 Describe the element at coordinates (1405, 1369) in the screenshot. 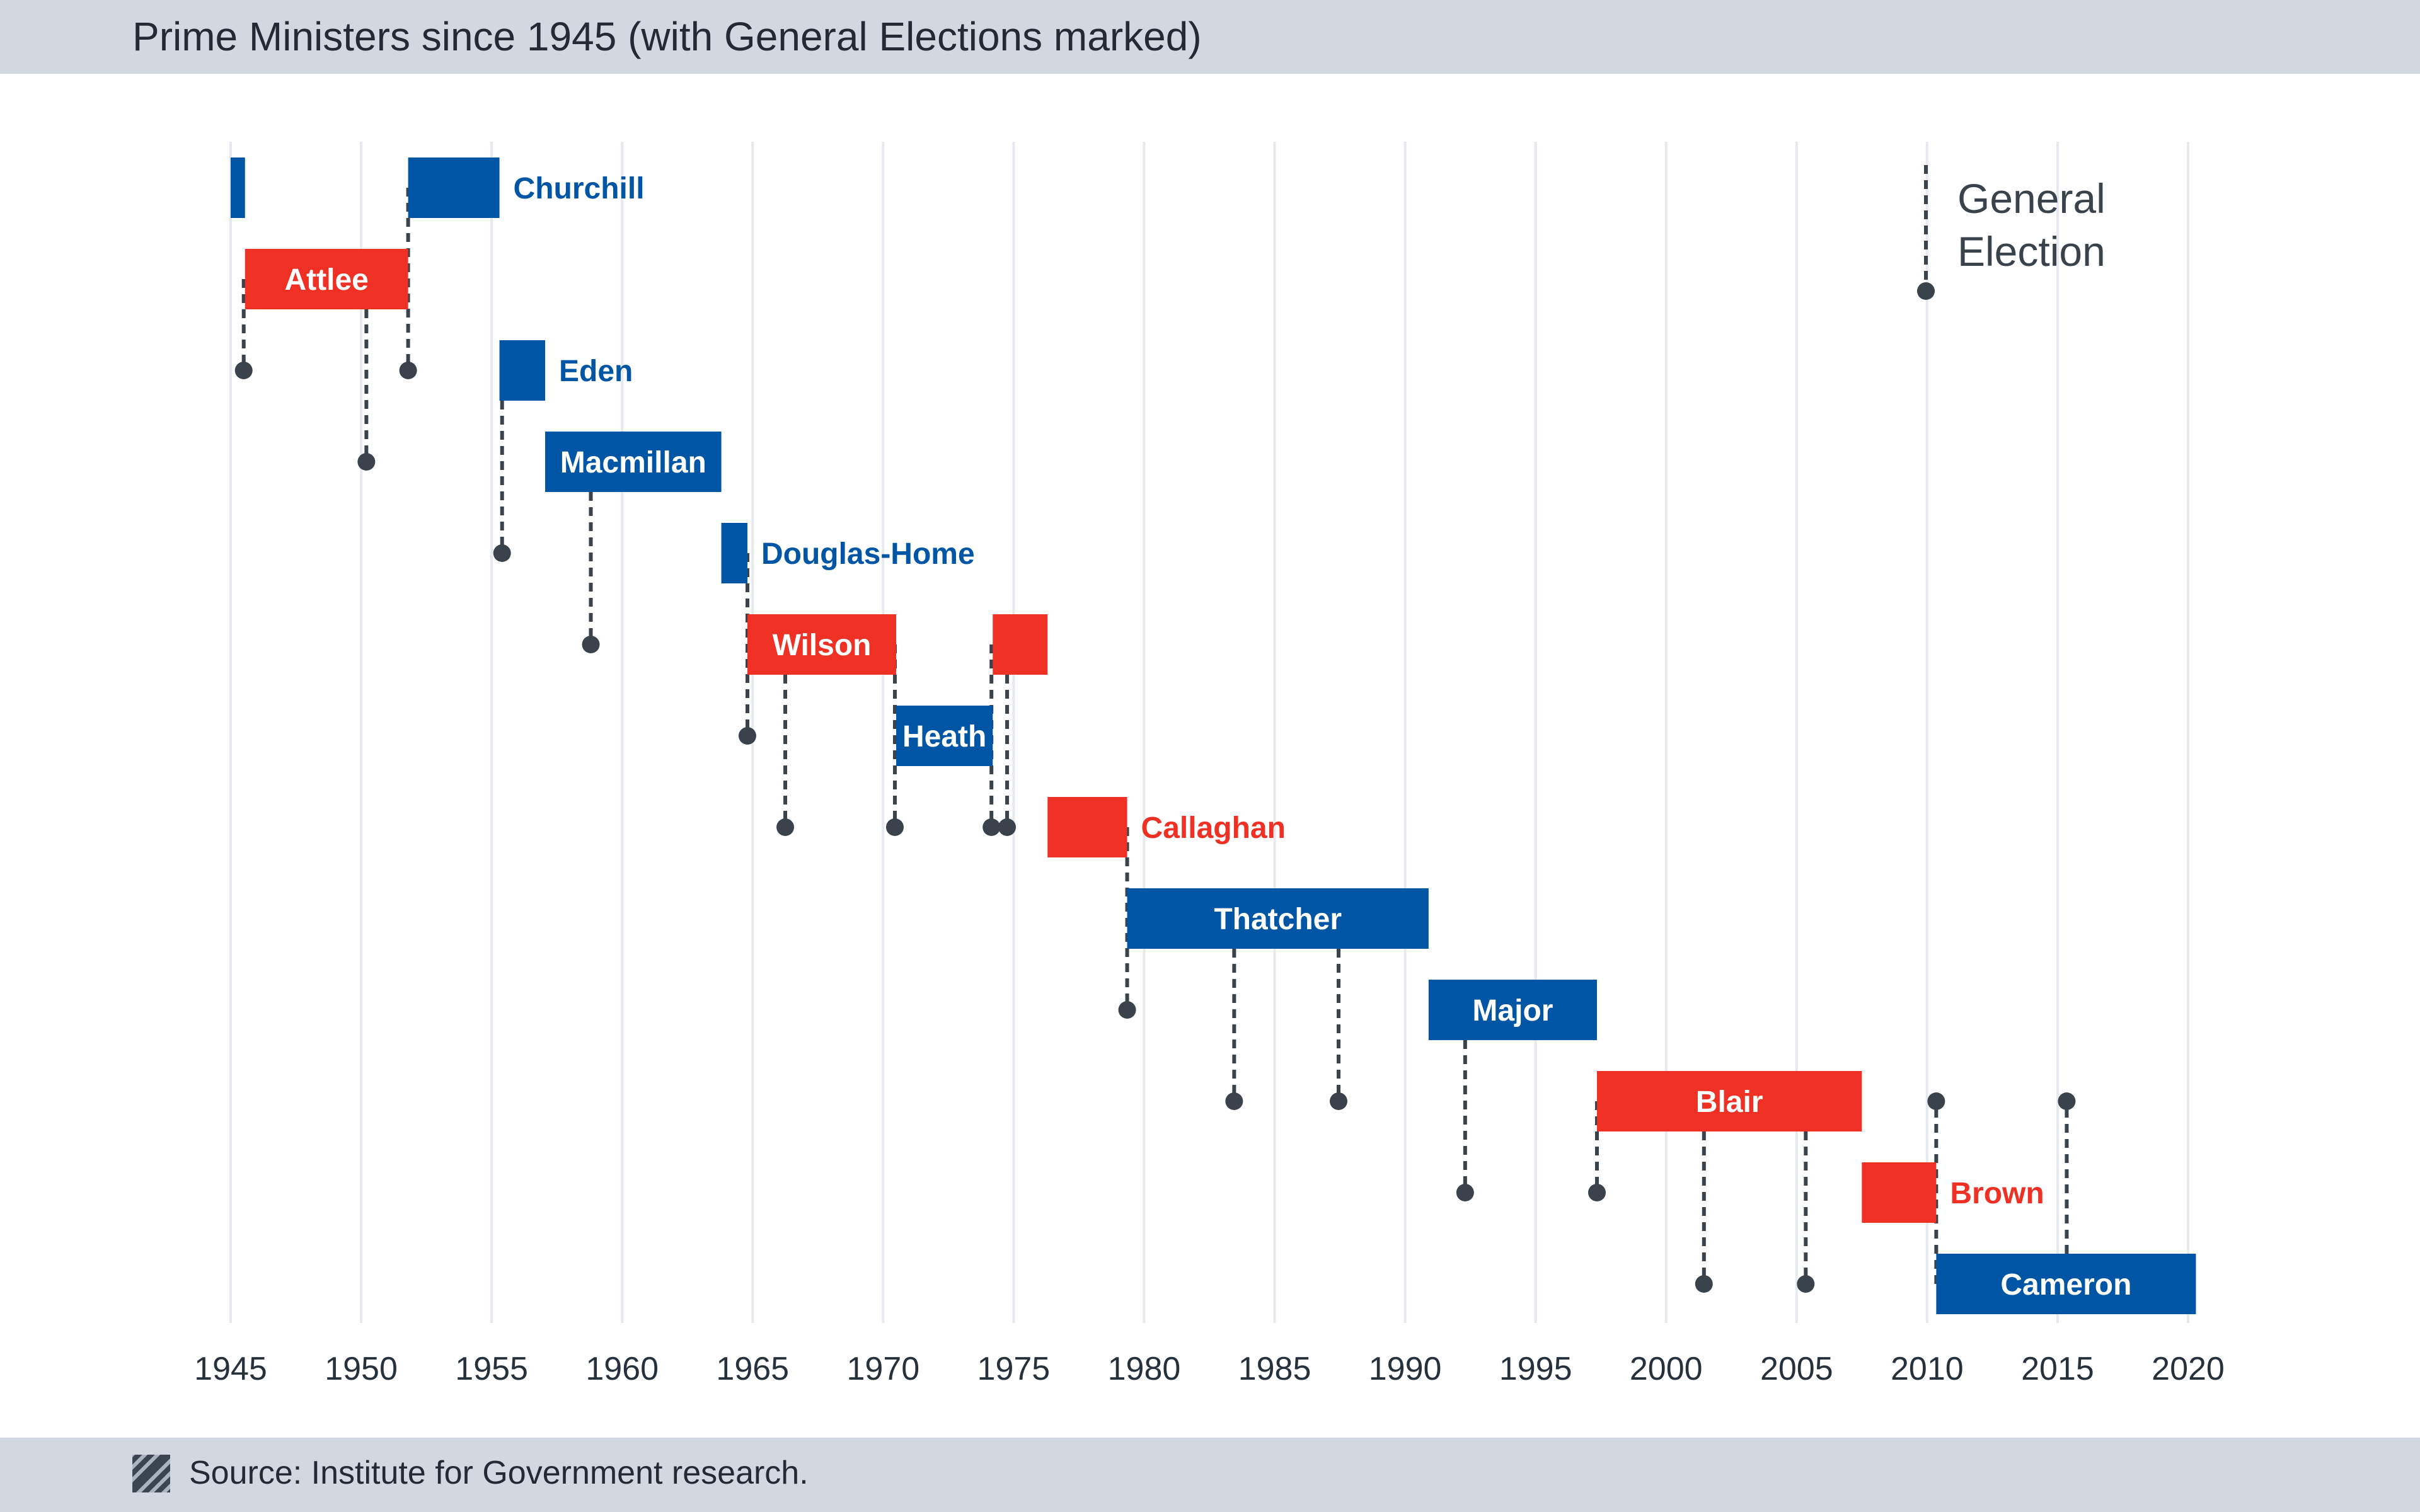

I see `x-tick-label-1990: 1990` at that location.